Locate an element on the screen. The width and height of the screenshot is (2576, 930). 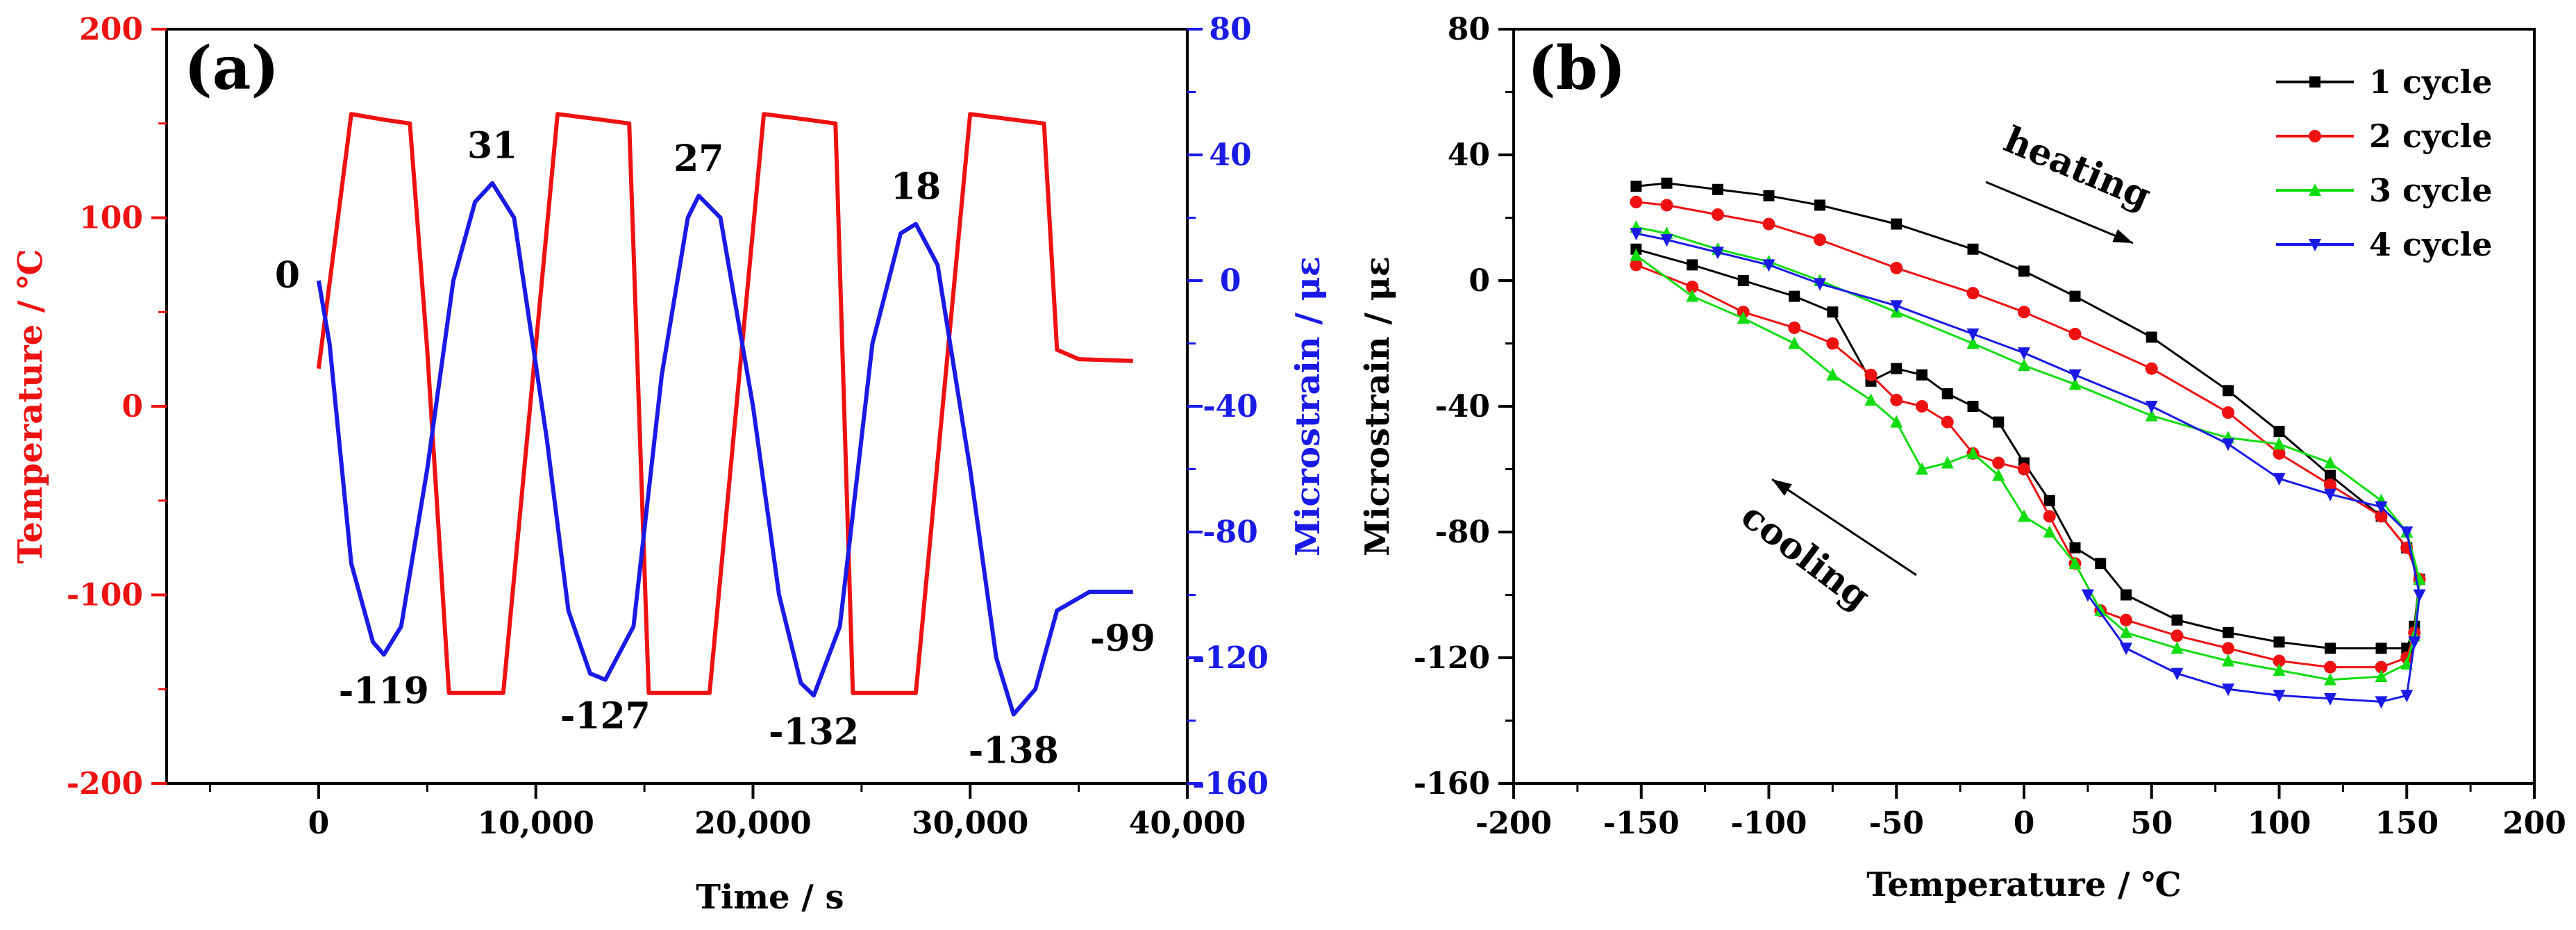
panel-b-x-tick-label: 0 is located at coordinates (2024, 823).